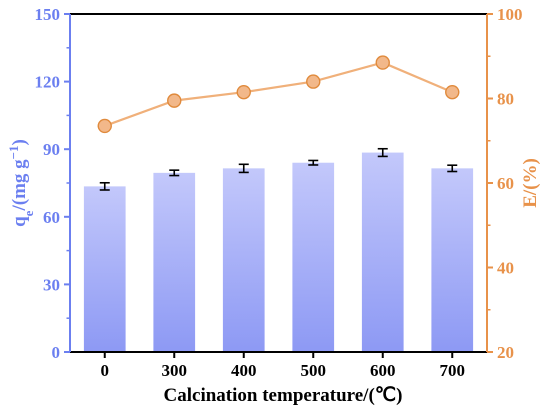 This screenshot has height=412, width=550. Describe the element at coordinates (505, 183) in the screenshot. I see `right-tick-label: 60` at that location.